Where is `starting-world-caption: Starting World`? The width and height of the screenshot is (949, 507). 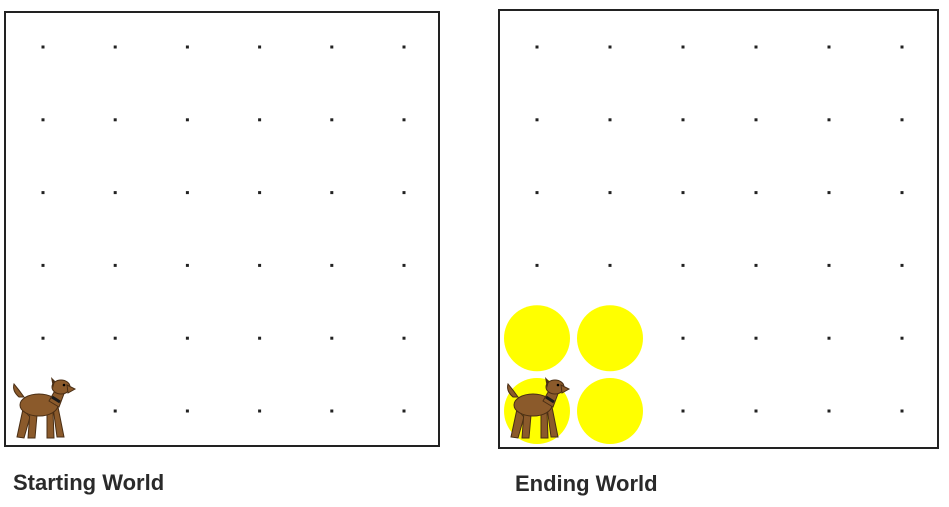 starting-world-caption: Starting World is located at coordinates (89, 482).